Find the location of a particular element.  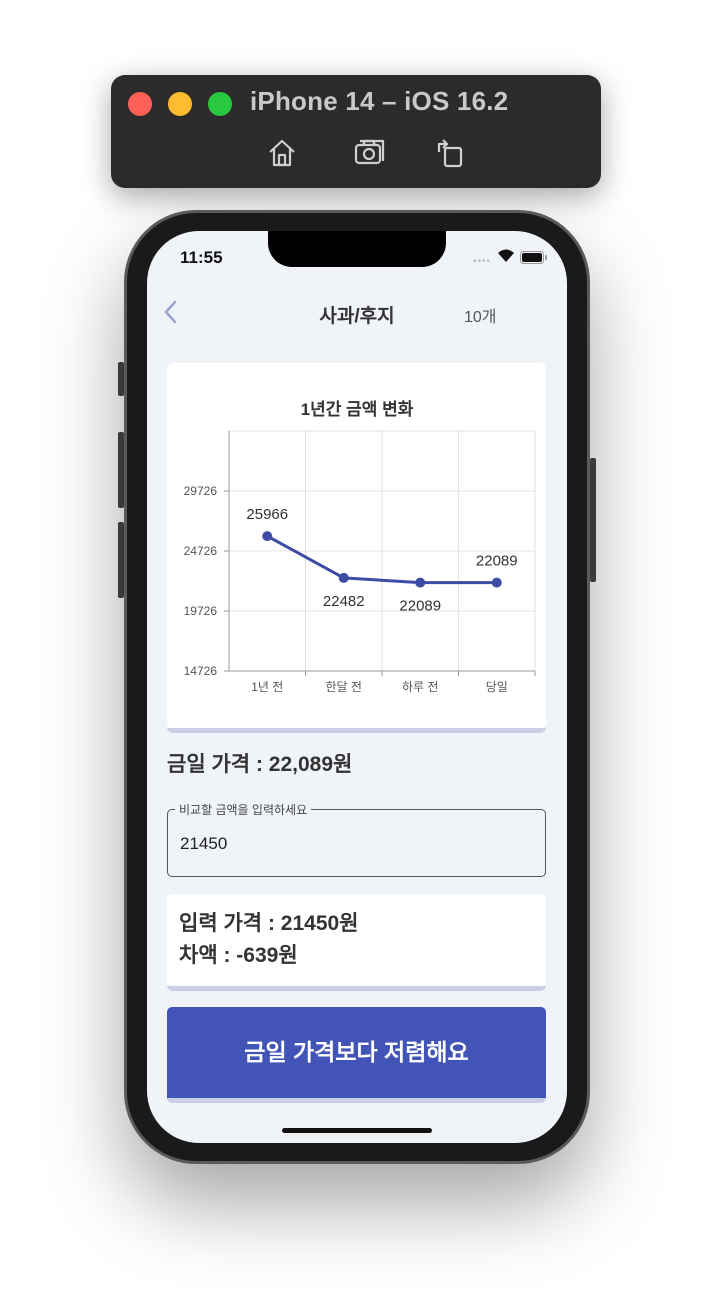

y-tick-label: 14726 is located at coordinates (201, 671).